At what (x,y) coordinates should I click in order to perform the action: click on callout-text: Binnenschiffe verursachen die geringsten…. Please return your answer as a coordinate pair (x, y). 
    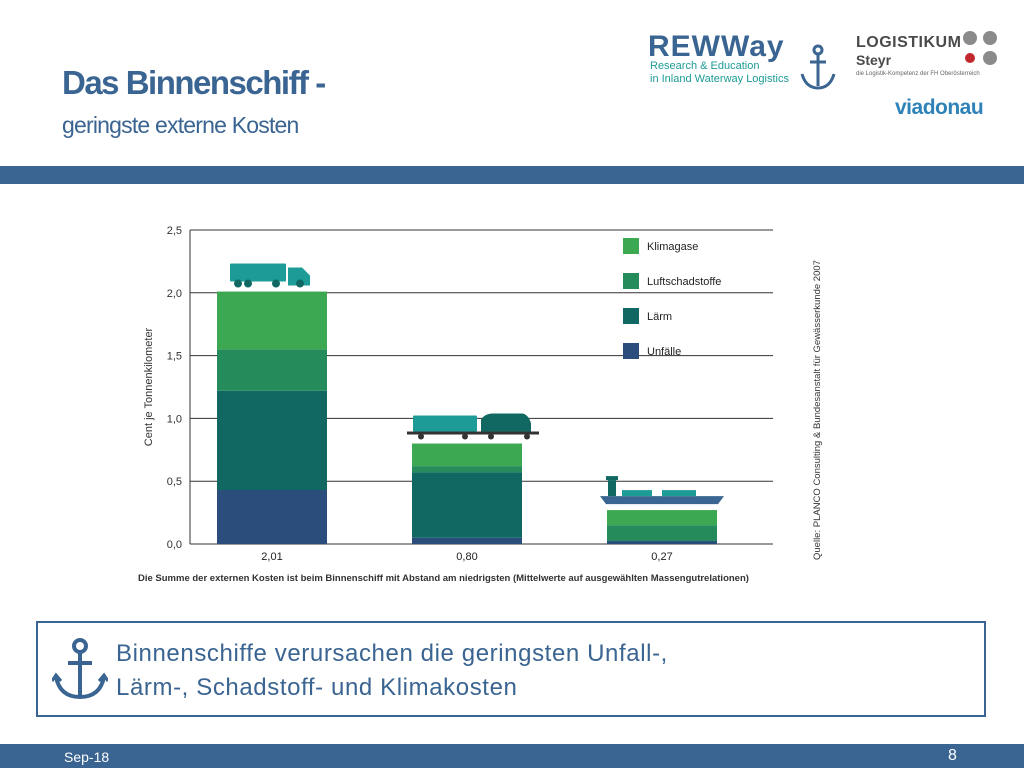
    Looking at the image, I should click on (392, 671).